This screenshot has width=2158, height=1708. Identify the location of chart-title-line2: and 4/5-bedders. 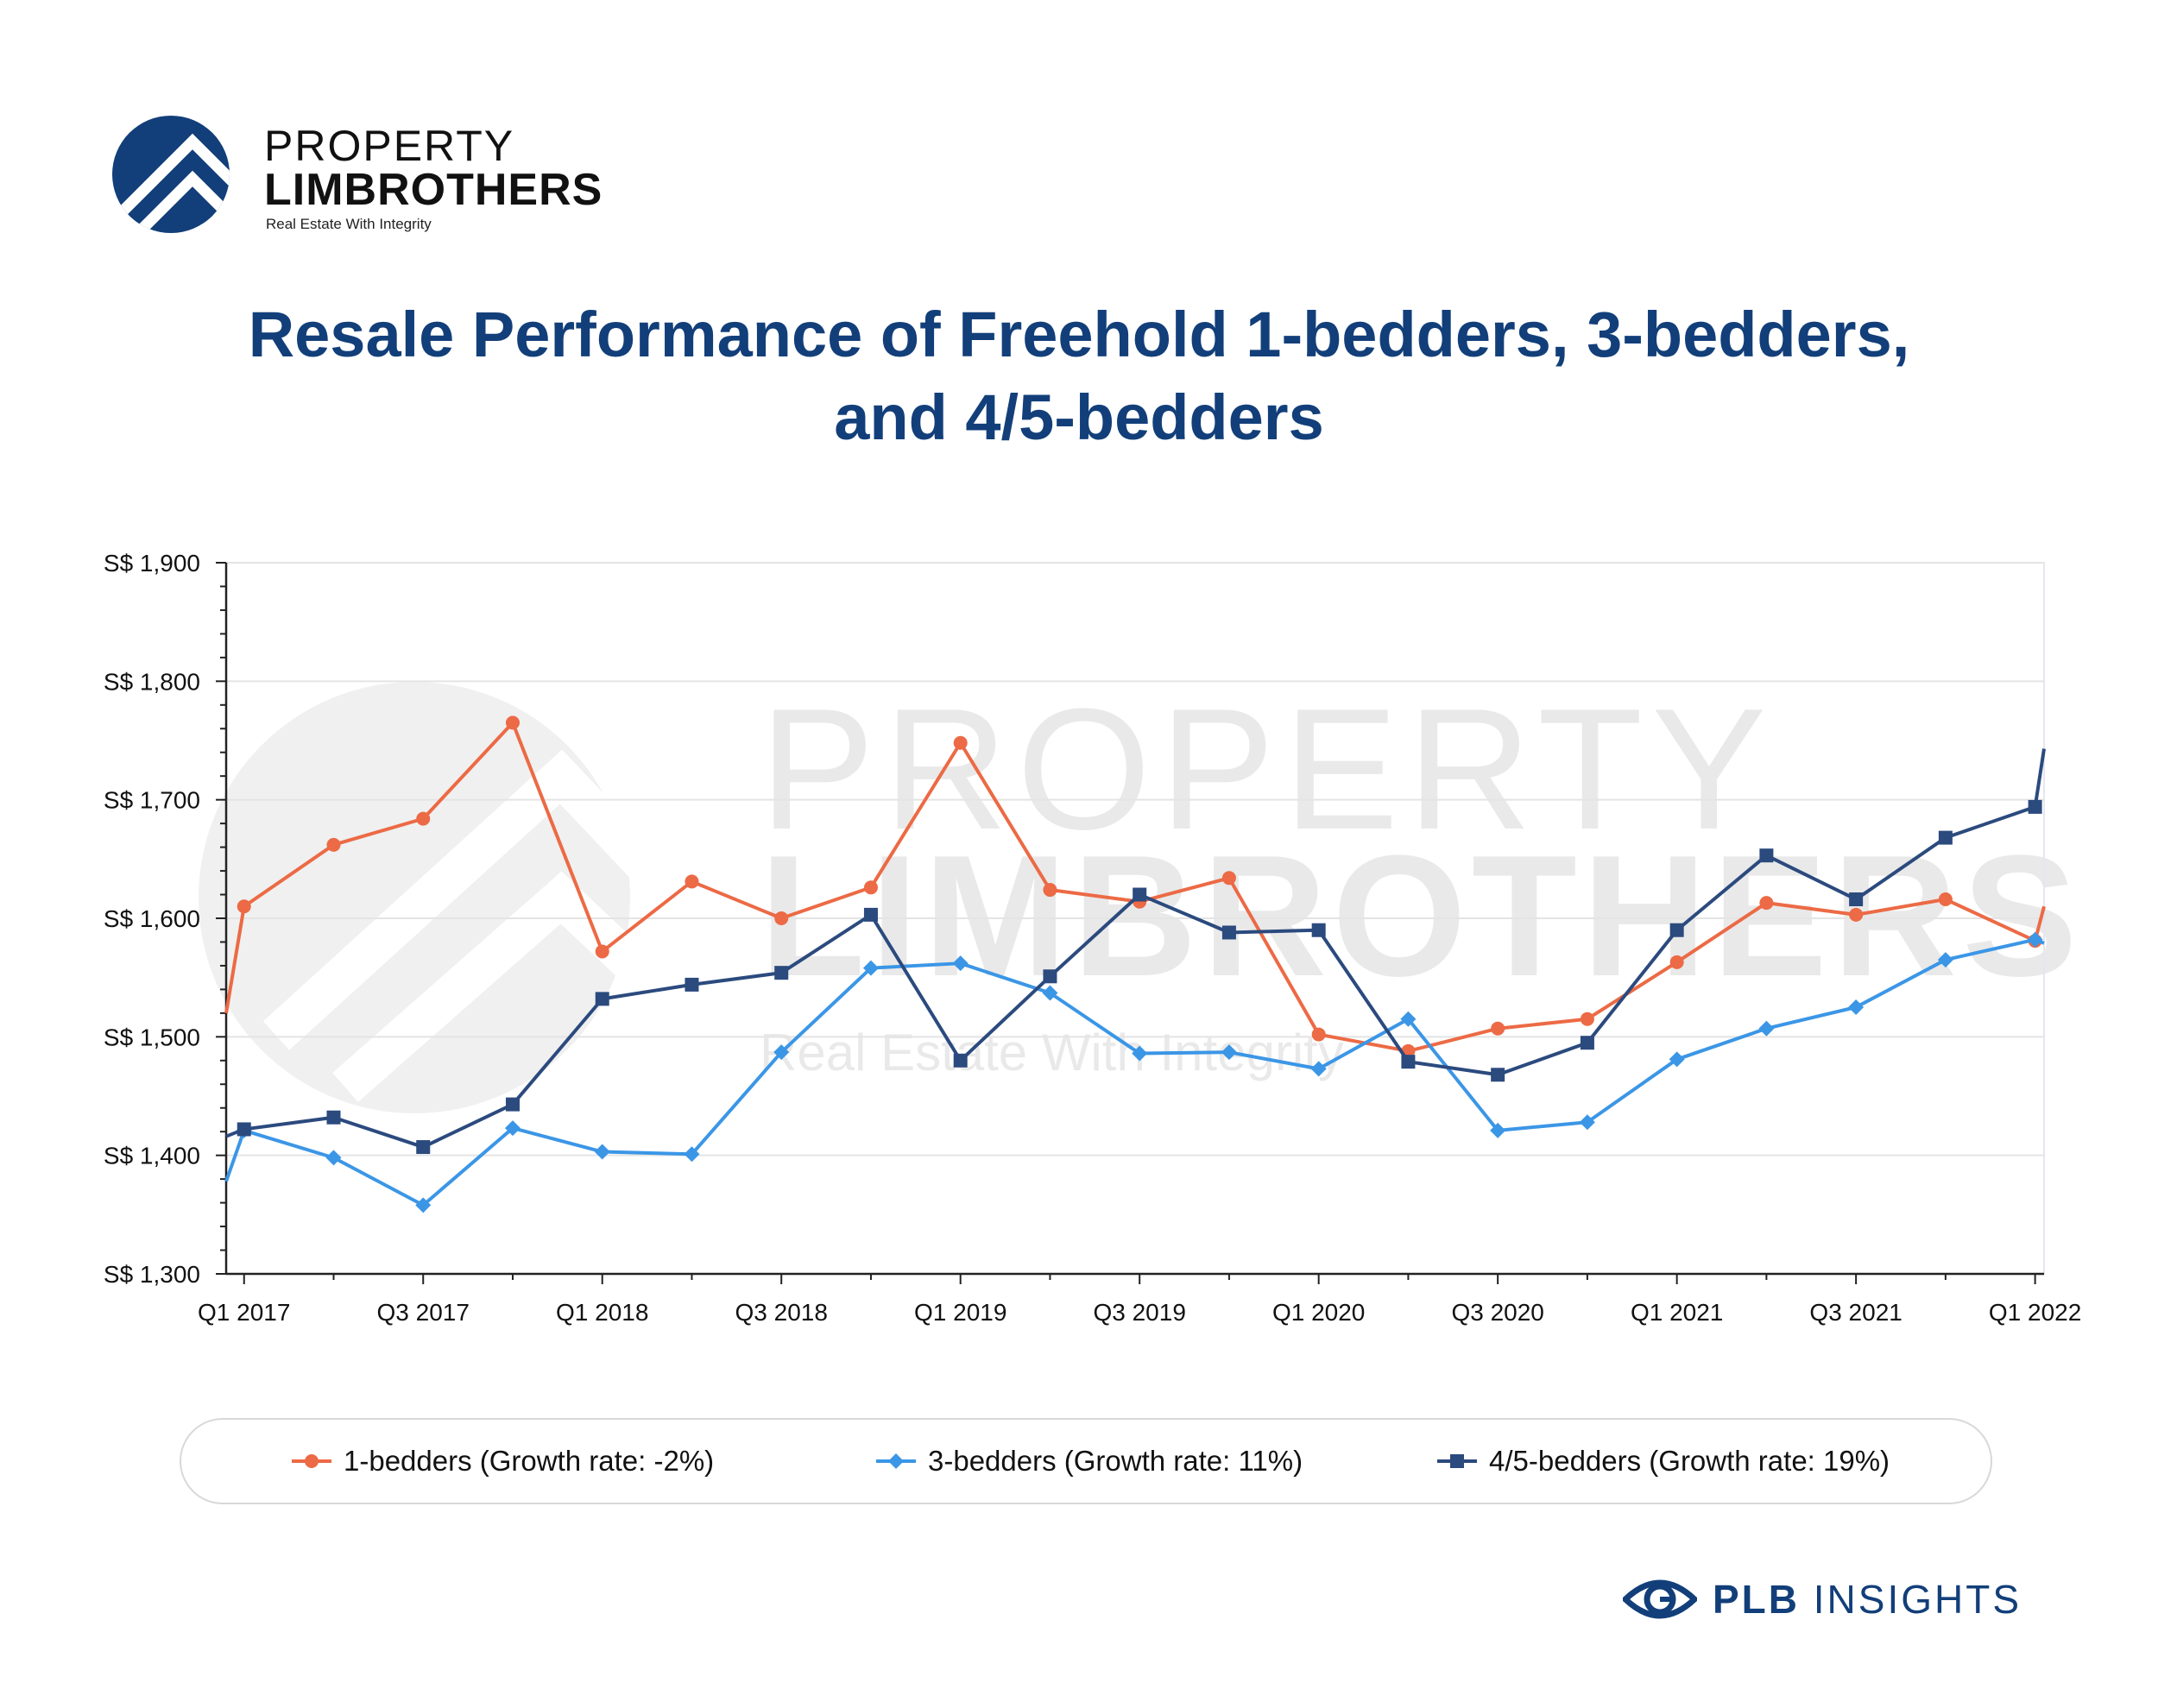
(1079, 417).